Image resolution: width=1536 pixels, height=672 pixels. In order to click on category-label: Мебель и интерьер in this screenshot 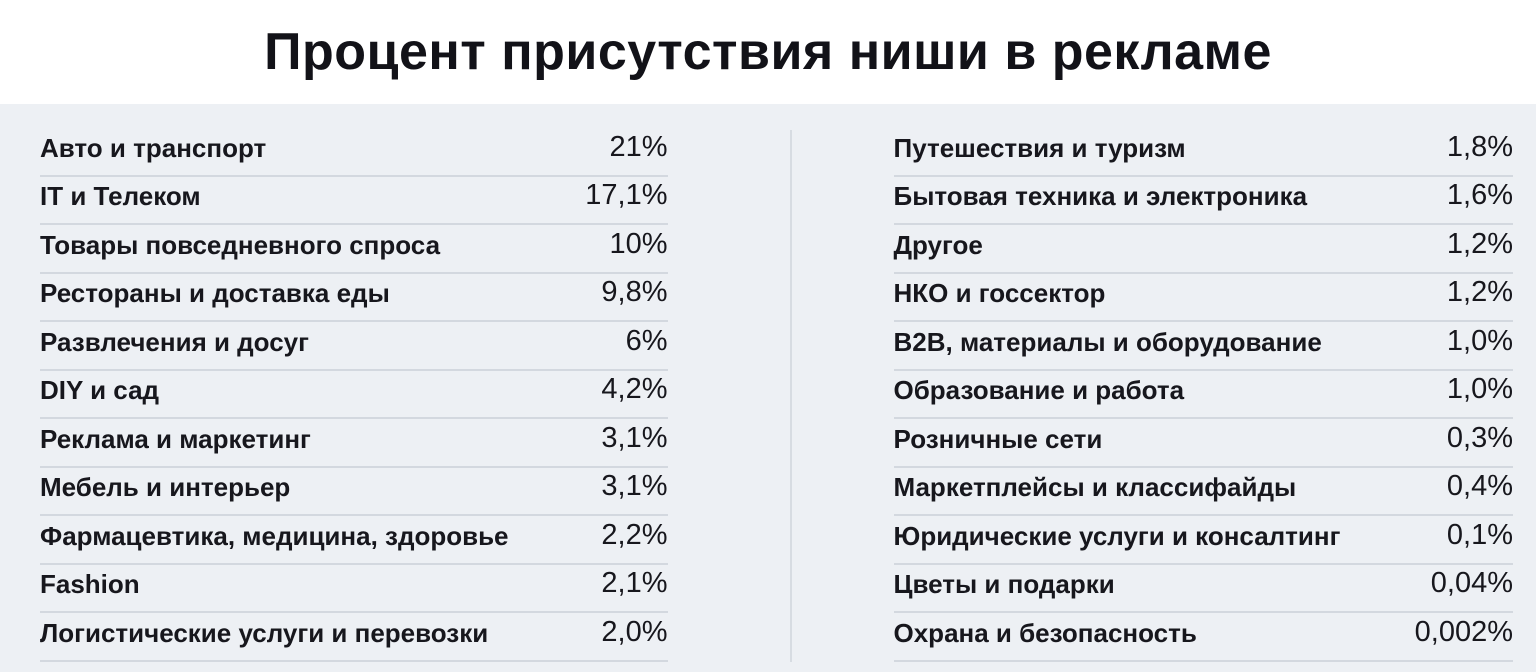, I will do `click(165, 487)`.